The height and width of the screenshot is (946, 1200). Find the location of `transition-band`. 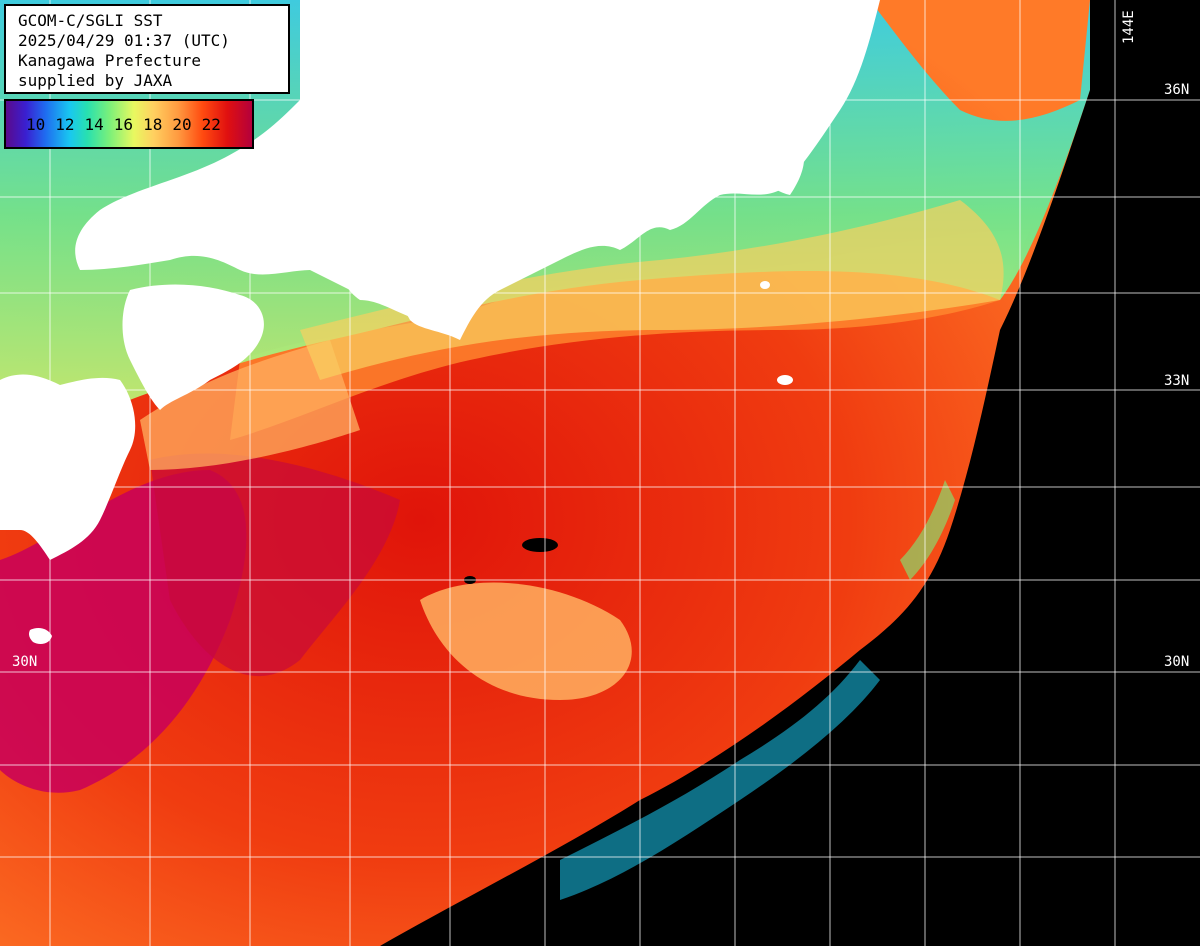

transition-band is located at coordinates (652, 290).